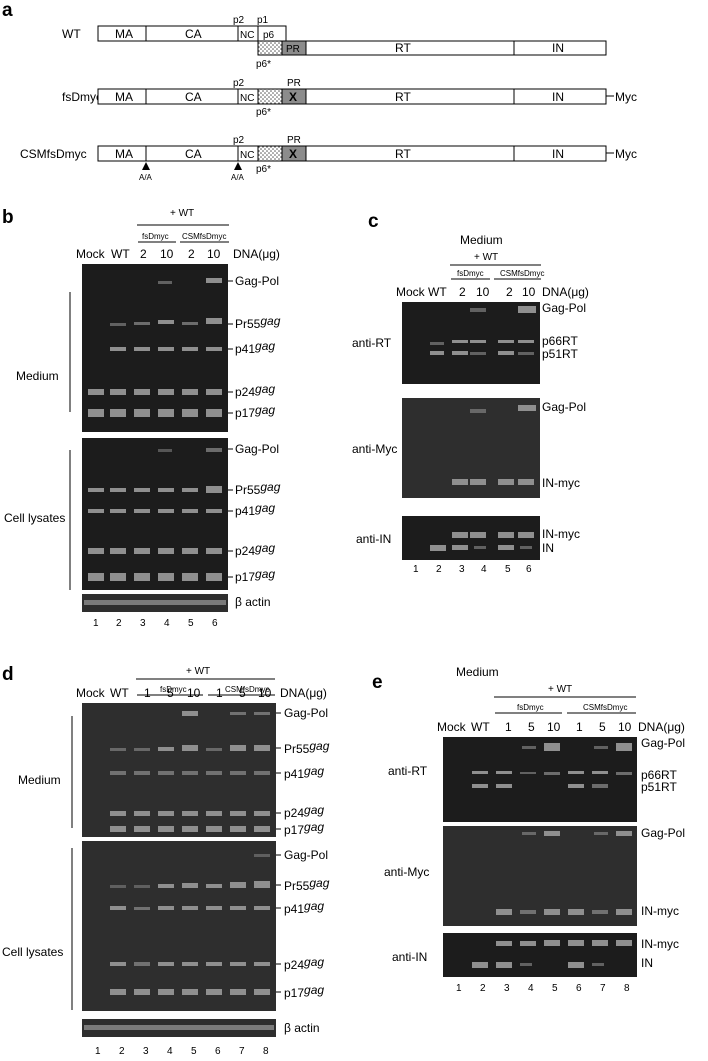 Image resolution: width=708 pixels, height=1061 pixels. I want to click on construct-name: CSMfsDmyc, so click(53, 154).